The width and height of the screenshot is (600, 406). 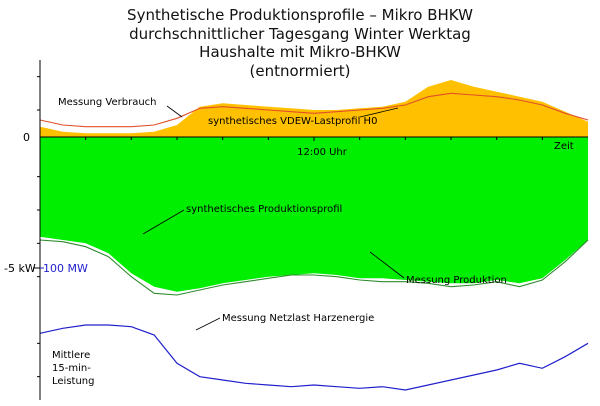 What do you see at coordinates (322, 152) in the screenshot?
I see `x-tick-label-noon: 12:00 Uhr` at bounding box center [322, 152].